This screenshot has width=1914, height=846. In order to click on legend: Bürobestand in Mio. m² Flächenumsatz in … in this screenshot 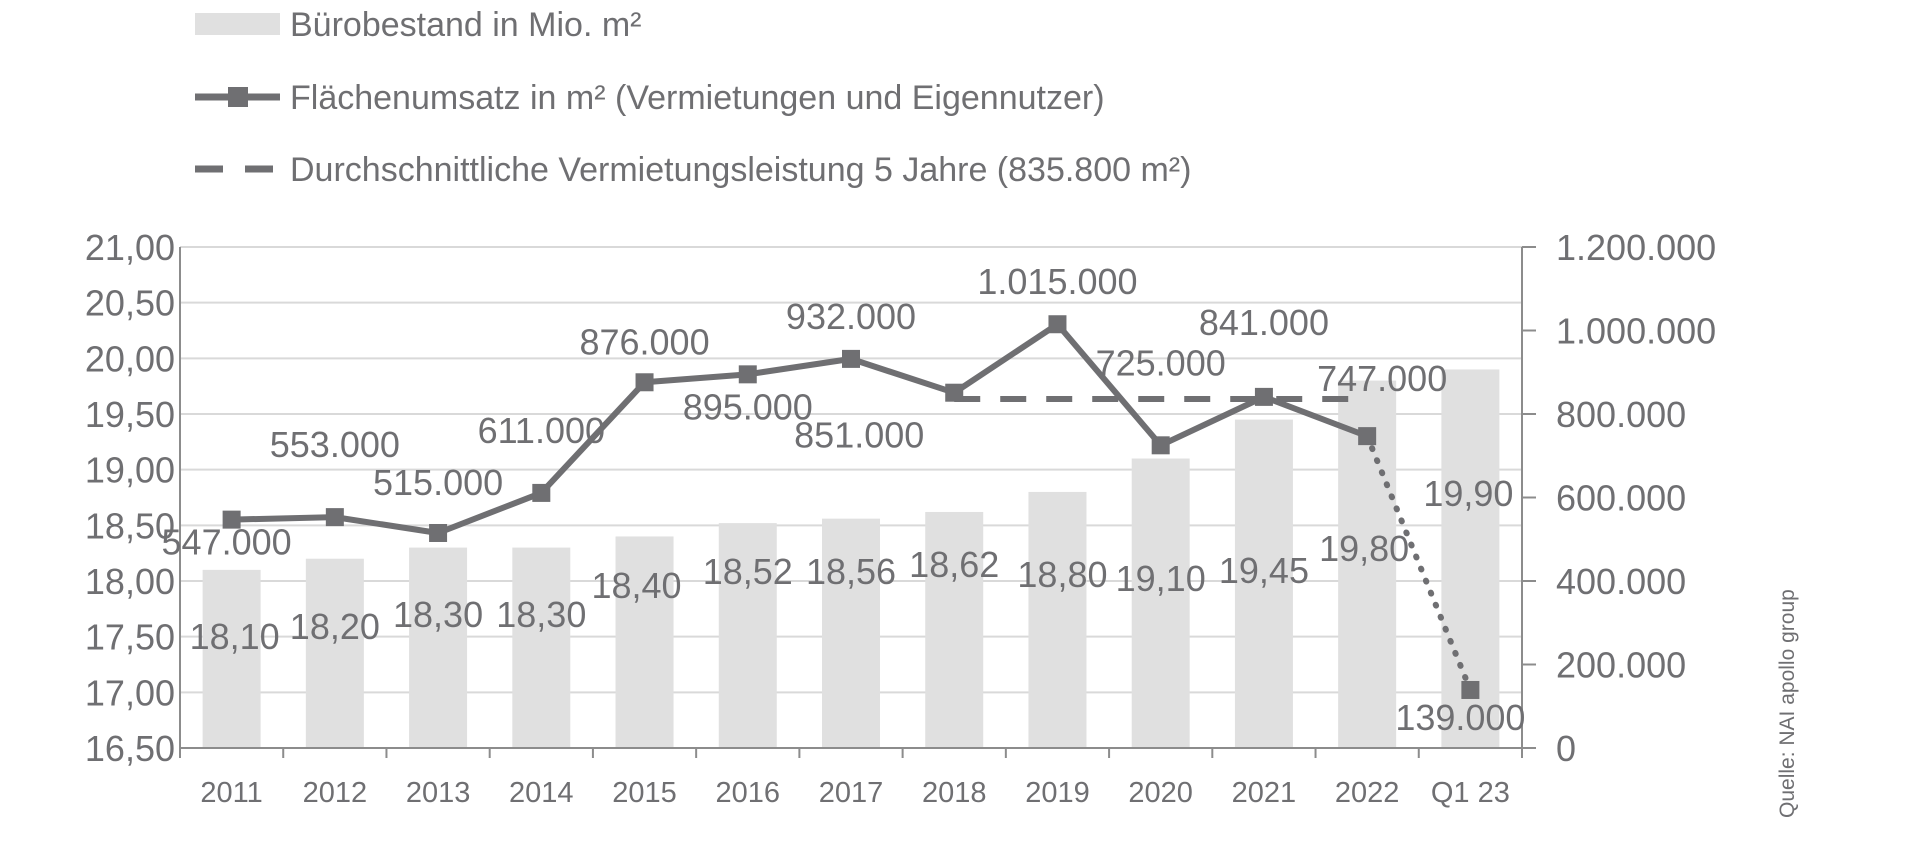, I will do `click(693, 97)`.